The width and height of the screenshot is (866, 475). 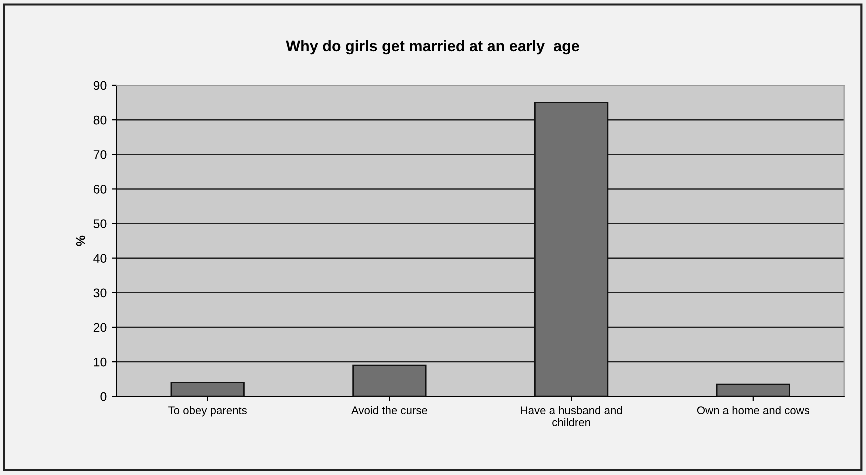 I want to click on x-tick-label: Have a husband and children, so click(x=571, y=416).